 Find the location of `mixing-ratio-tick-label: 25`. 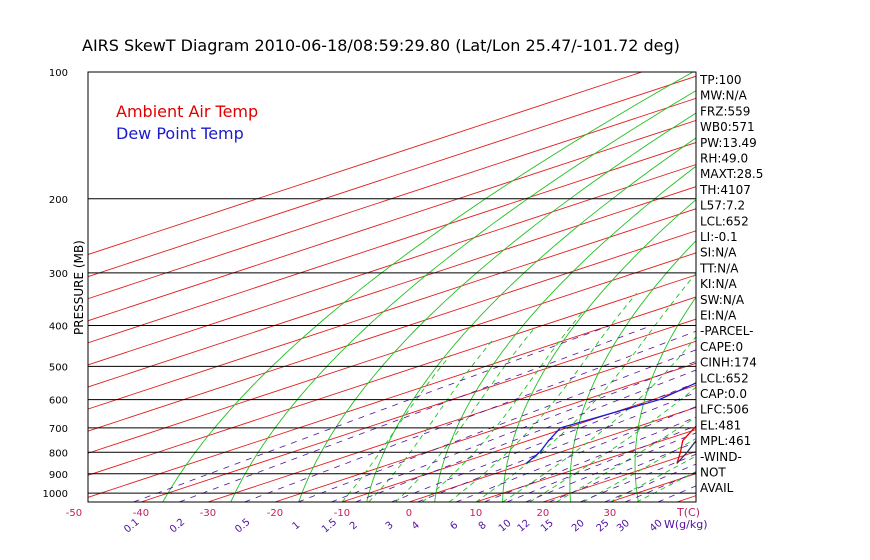

mixing-ratio-tick-label: 25 is located at coordinates (603, 526).